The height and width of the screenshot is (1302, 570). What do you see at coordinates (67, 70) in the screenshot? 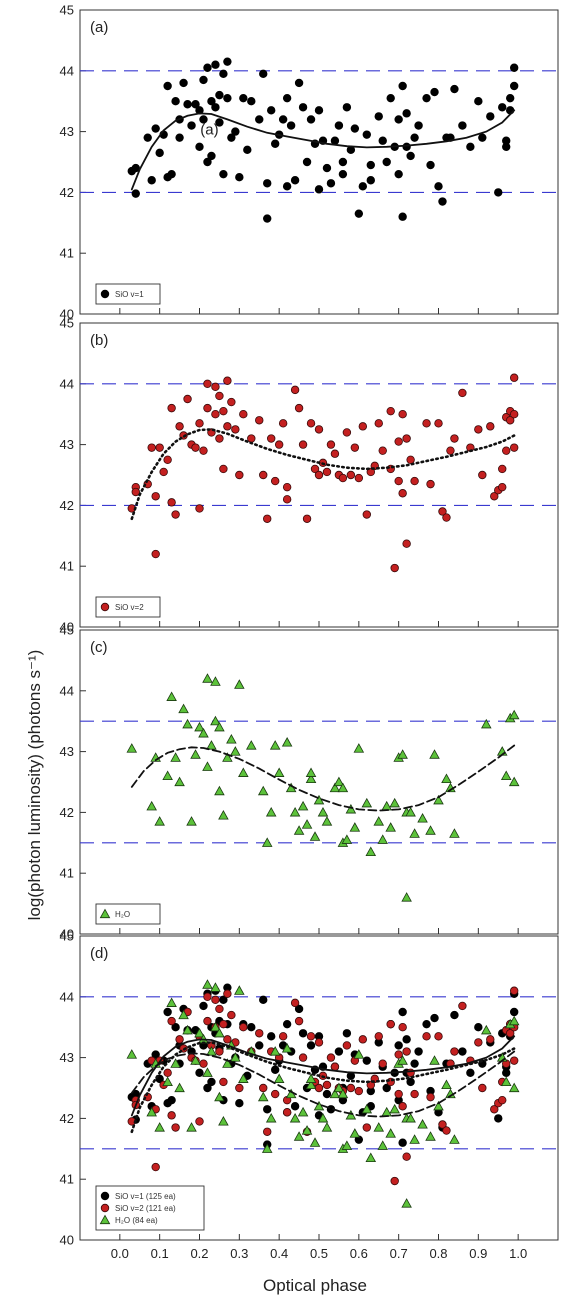
I see `y-tick-label: 44` at bounding box center [67, 70].